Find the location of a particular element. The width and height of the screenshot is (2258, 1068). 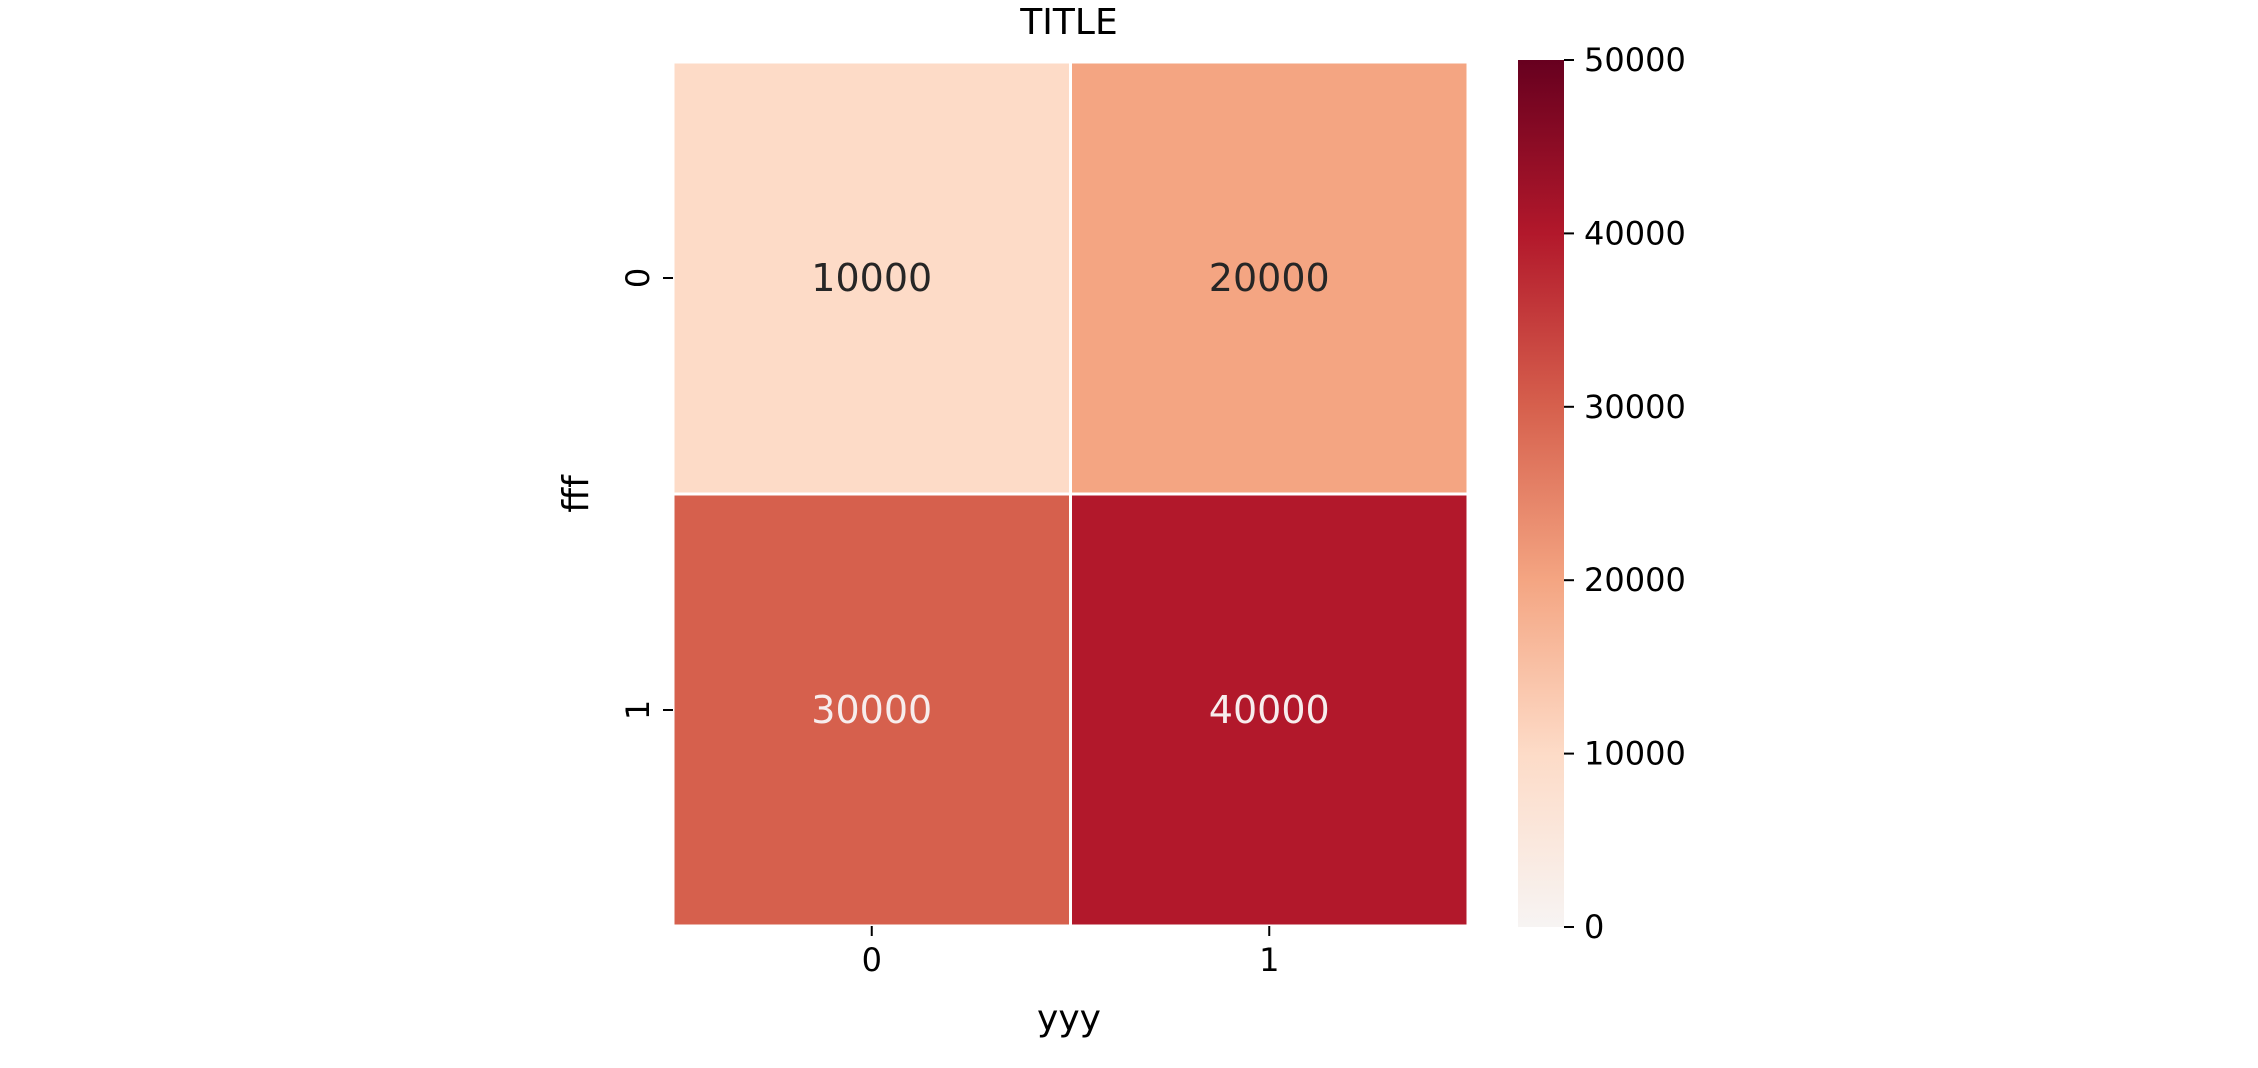

x-tick-label: 0 is located at coordinates (872, 960).